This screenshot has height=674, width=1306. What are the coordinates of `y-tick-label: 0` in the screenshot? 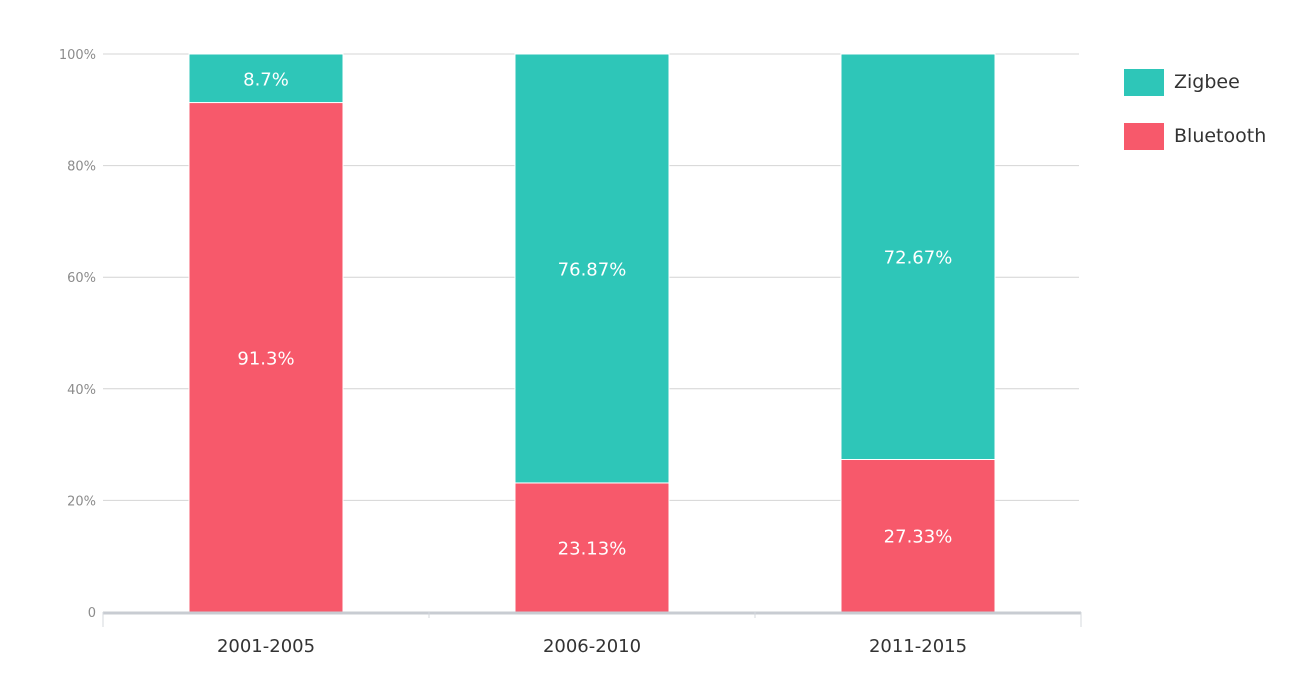 It's located at (92, 613).